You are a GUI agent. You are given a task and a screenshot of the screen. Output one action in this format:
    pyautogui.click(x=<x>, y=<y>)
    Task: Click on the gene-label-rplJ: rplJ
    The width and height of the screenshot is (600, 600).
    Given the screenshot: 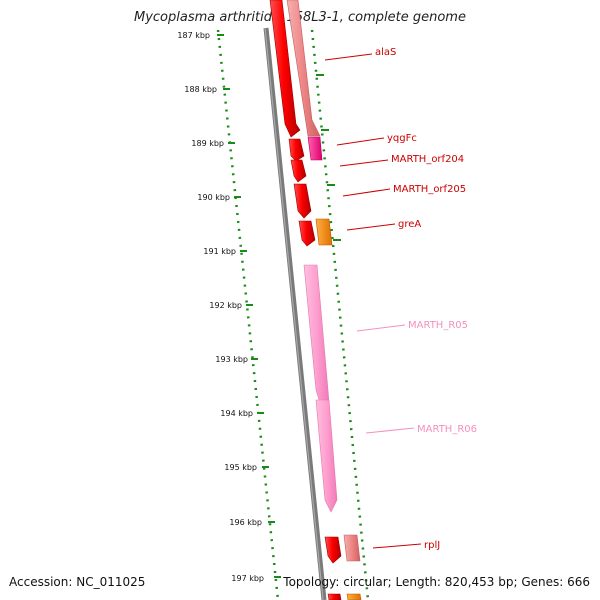 What is the action you would take?
    pyautogui.click(x=432, y=545)
    